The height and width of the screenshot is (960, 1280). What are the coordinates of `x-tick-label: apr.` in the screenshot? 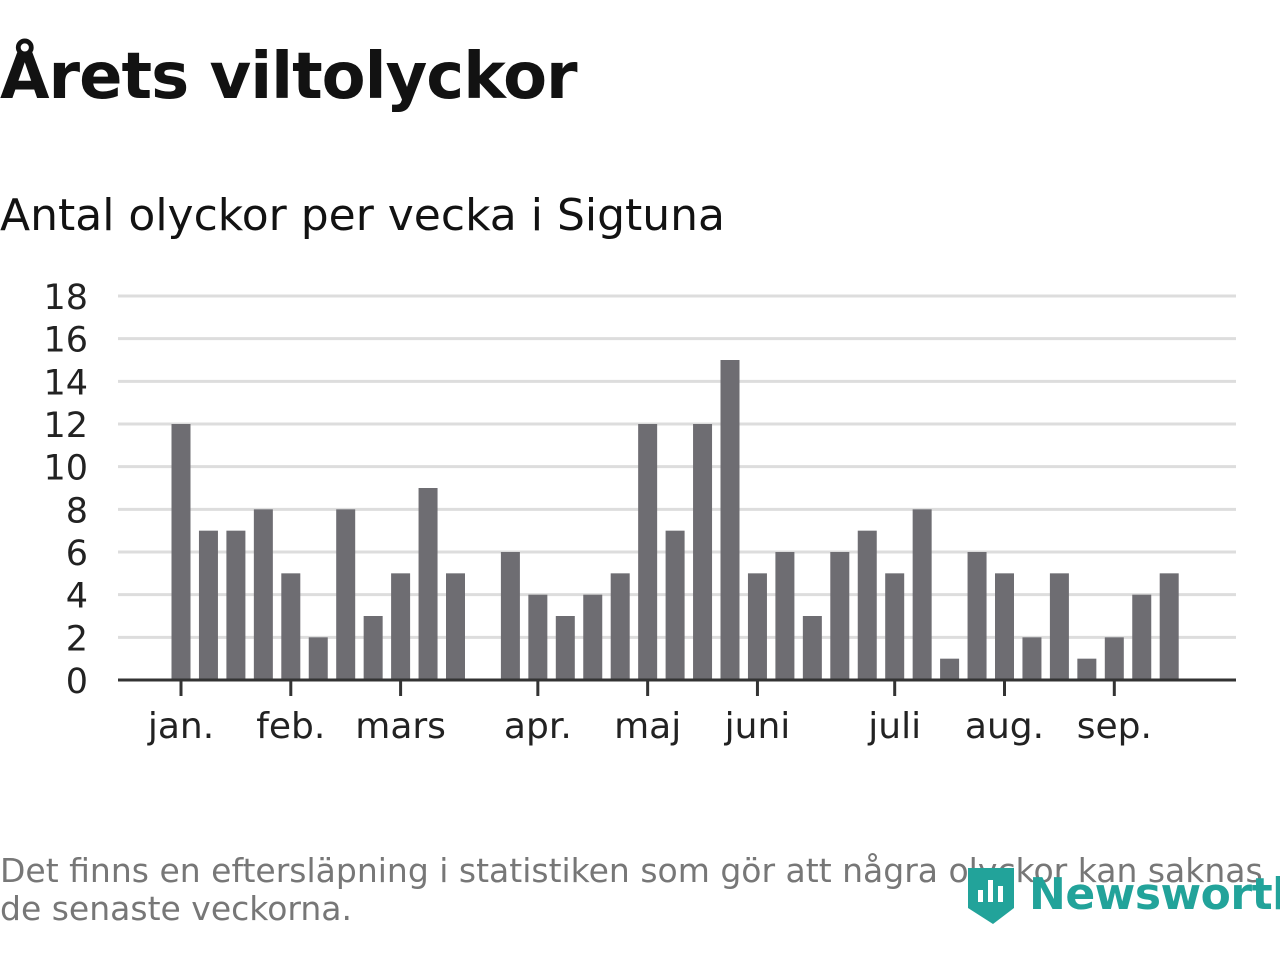 It's located at (538, 726).